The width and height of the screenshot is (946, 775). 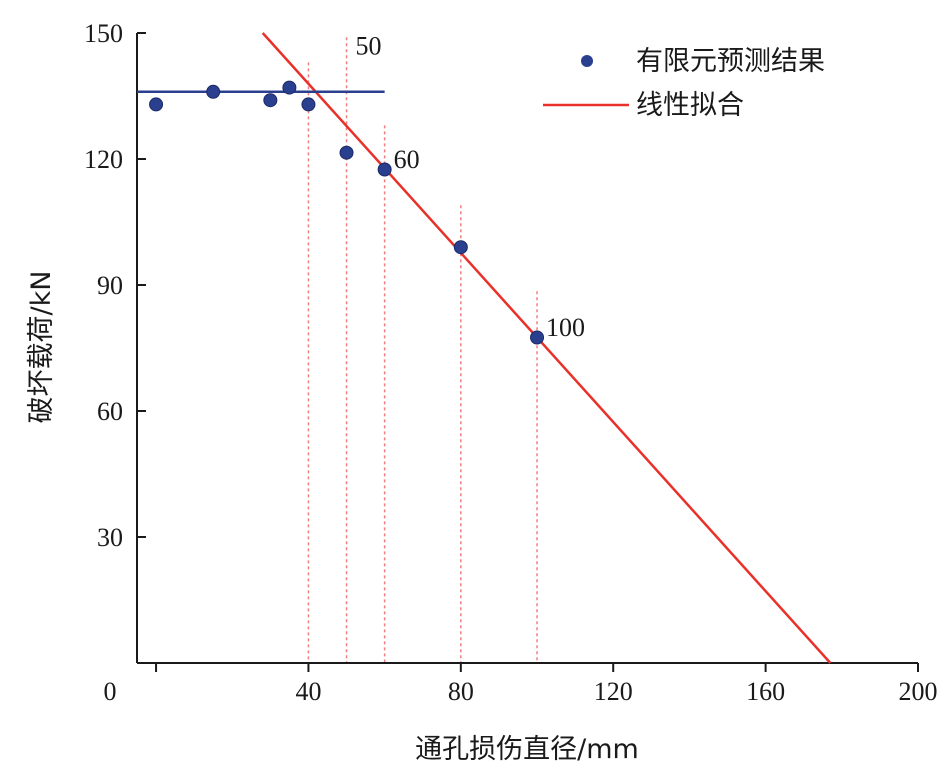 I want to click on x-tick-label: 120, so click(x=613, y=691).